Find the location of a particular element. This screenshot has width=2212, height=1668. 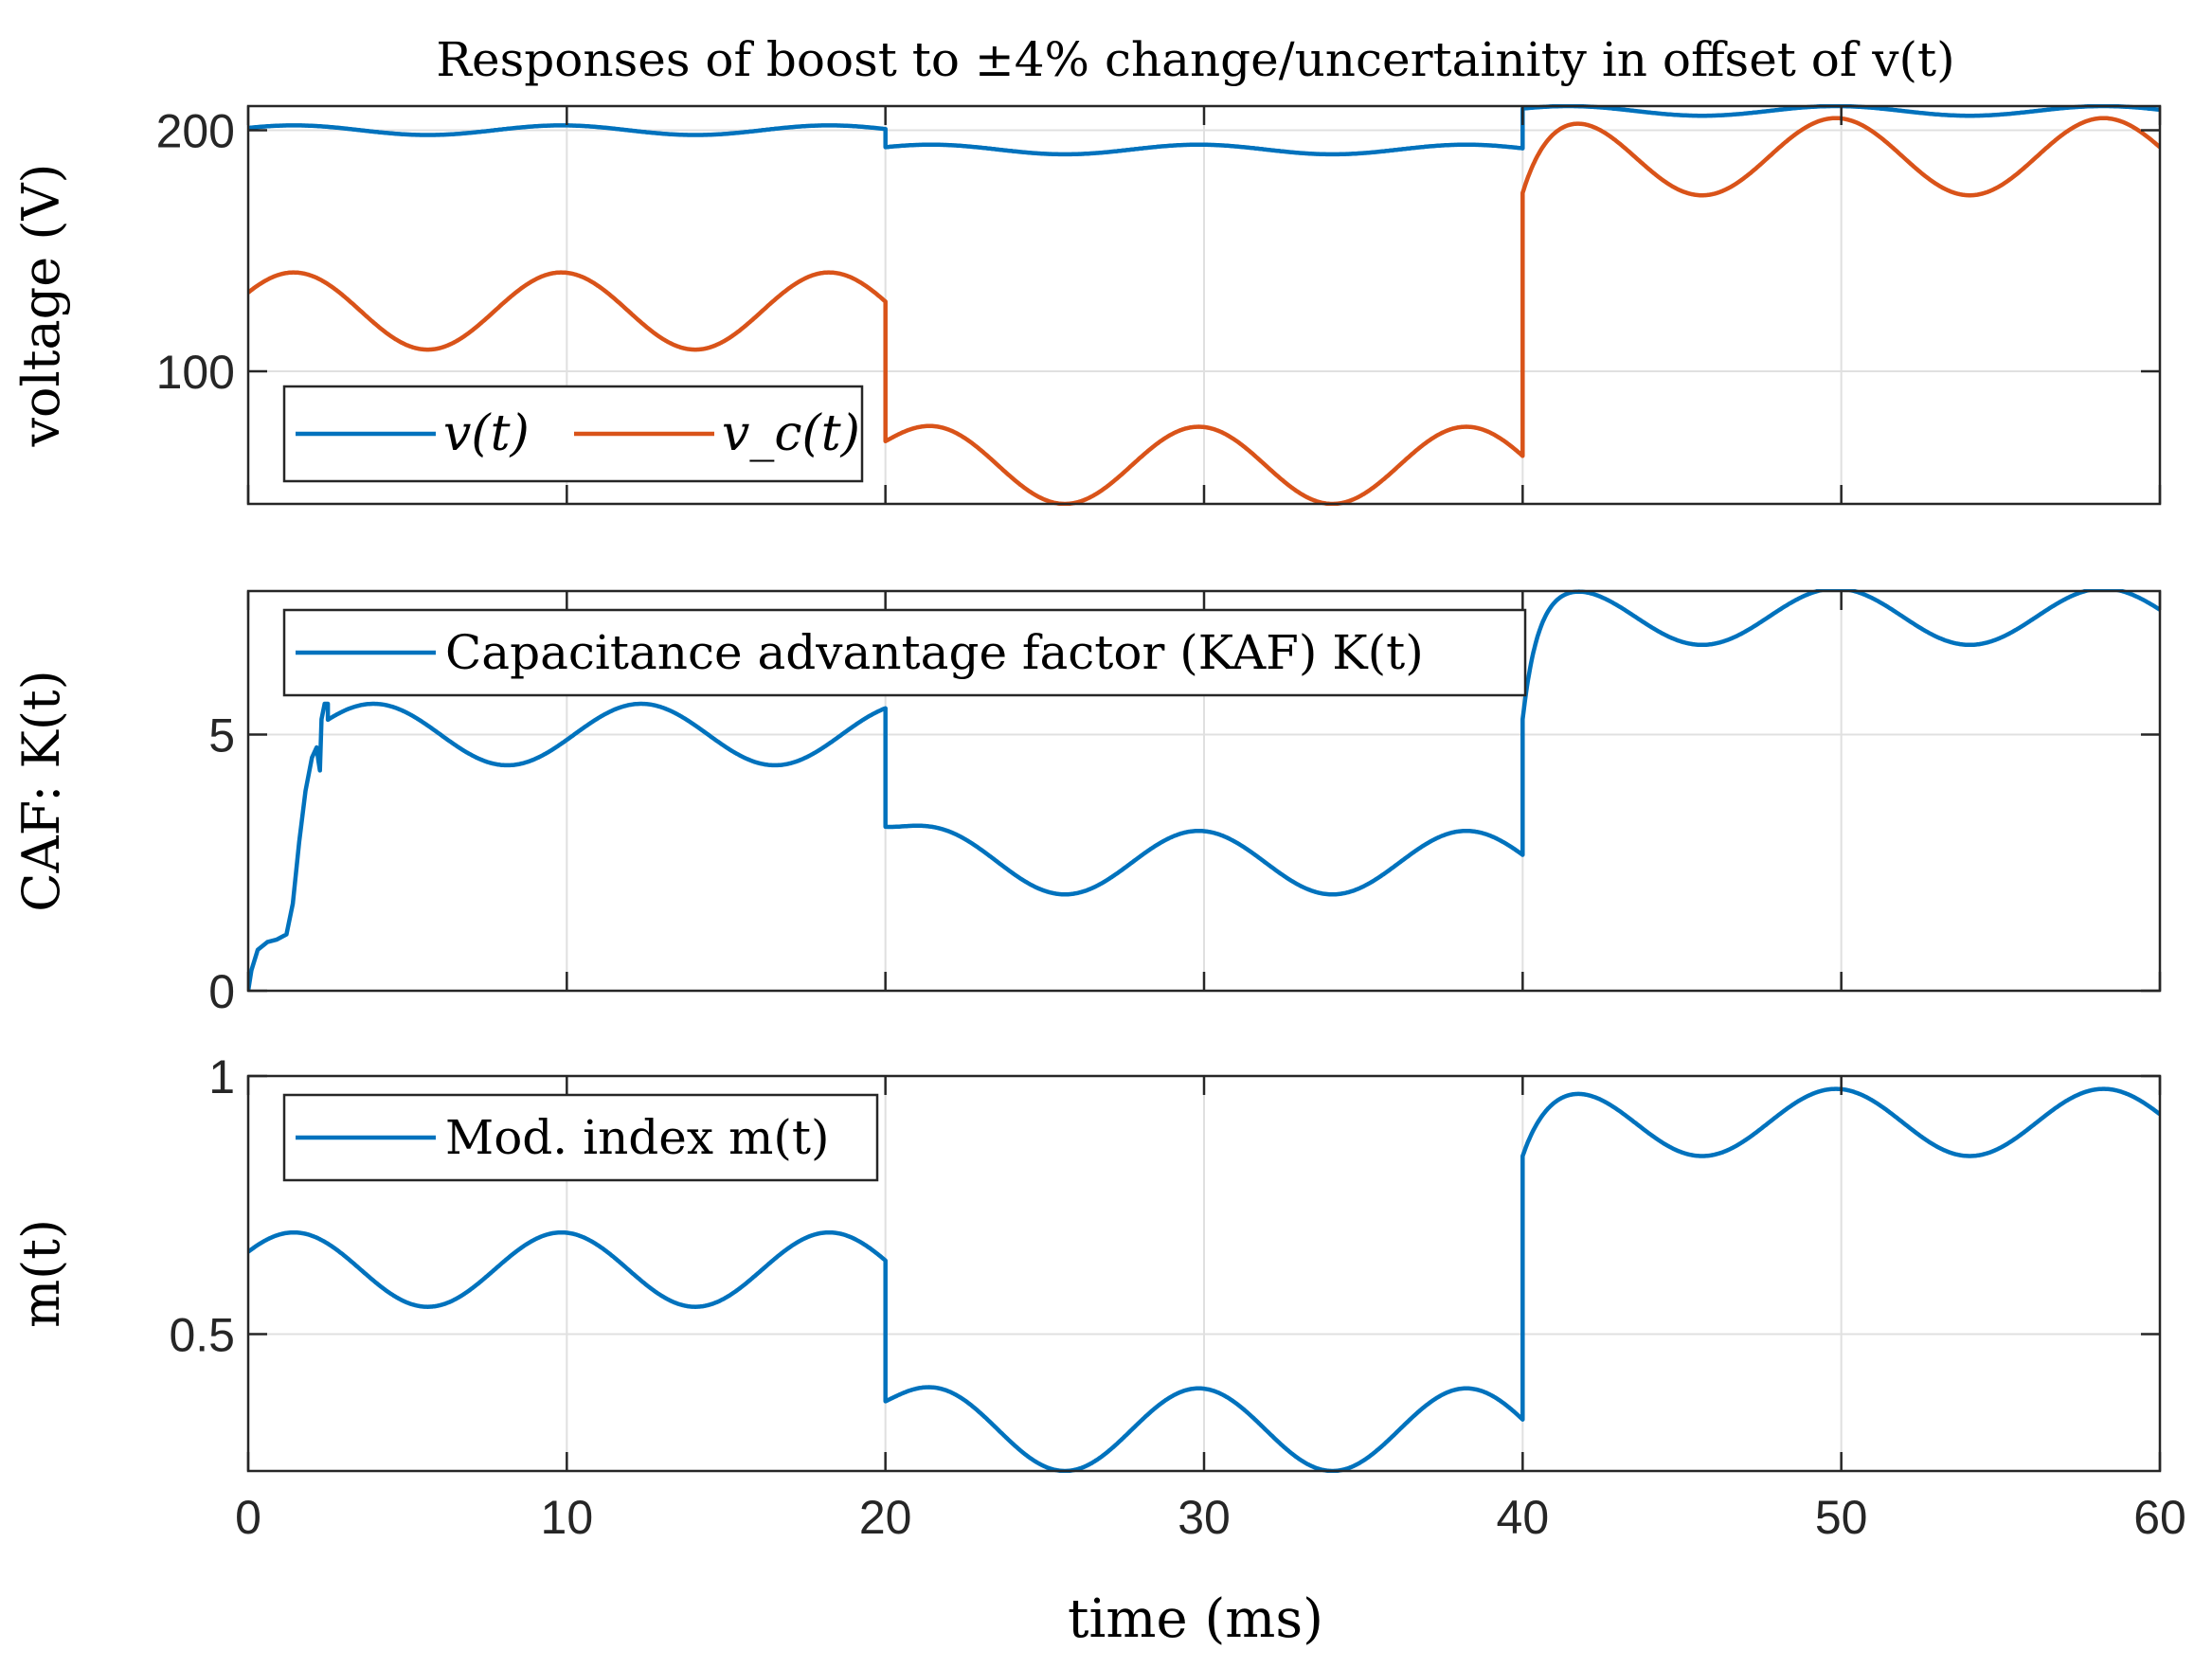

x-tick-label: 50 is located at coordinates (1842, 1517).